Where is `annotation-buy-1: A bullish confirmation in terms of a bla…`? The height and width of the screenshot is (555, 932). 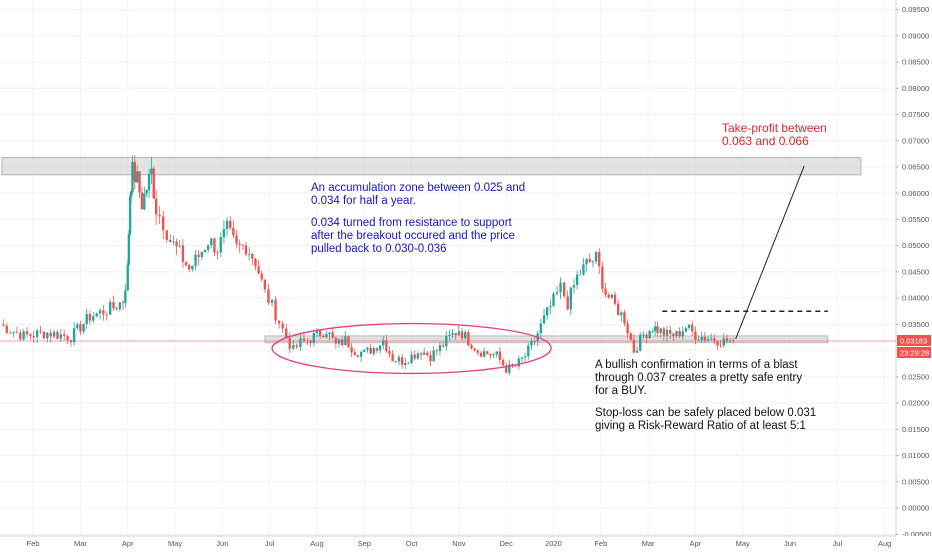
annotation-buy-1: A bullish confirmation in terms of a bla… is located at coordinates (696, 365).